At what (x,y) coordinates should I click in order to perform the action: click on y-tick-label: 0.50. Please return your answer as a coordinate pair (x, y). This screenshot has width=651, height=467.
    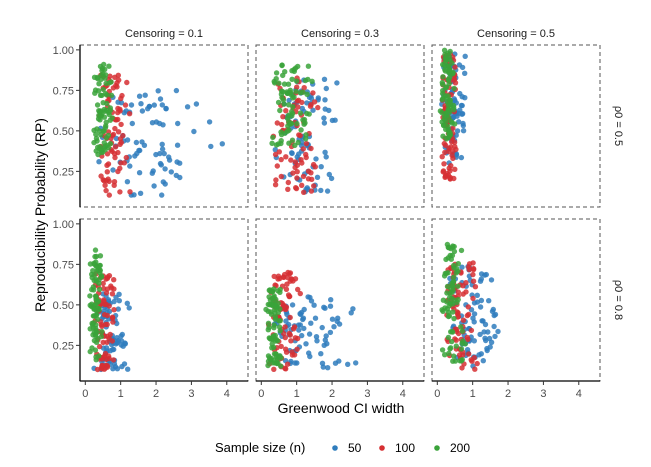
    Looking at the image, I should click on (63, 306).